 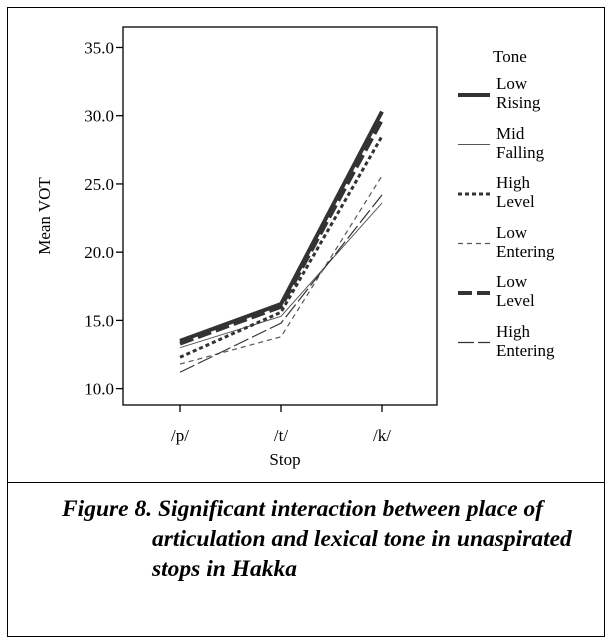 What do you see at coordinates (99, 389) in the screenshot?
I see `y-tick-label: 10.0` at bounding box center [99, 389].